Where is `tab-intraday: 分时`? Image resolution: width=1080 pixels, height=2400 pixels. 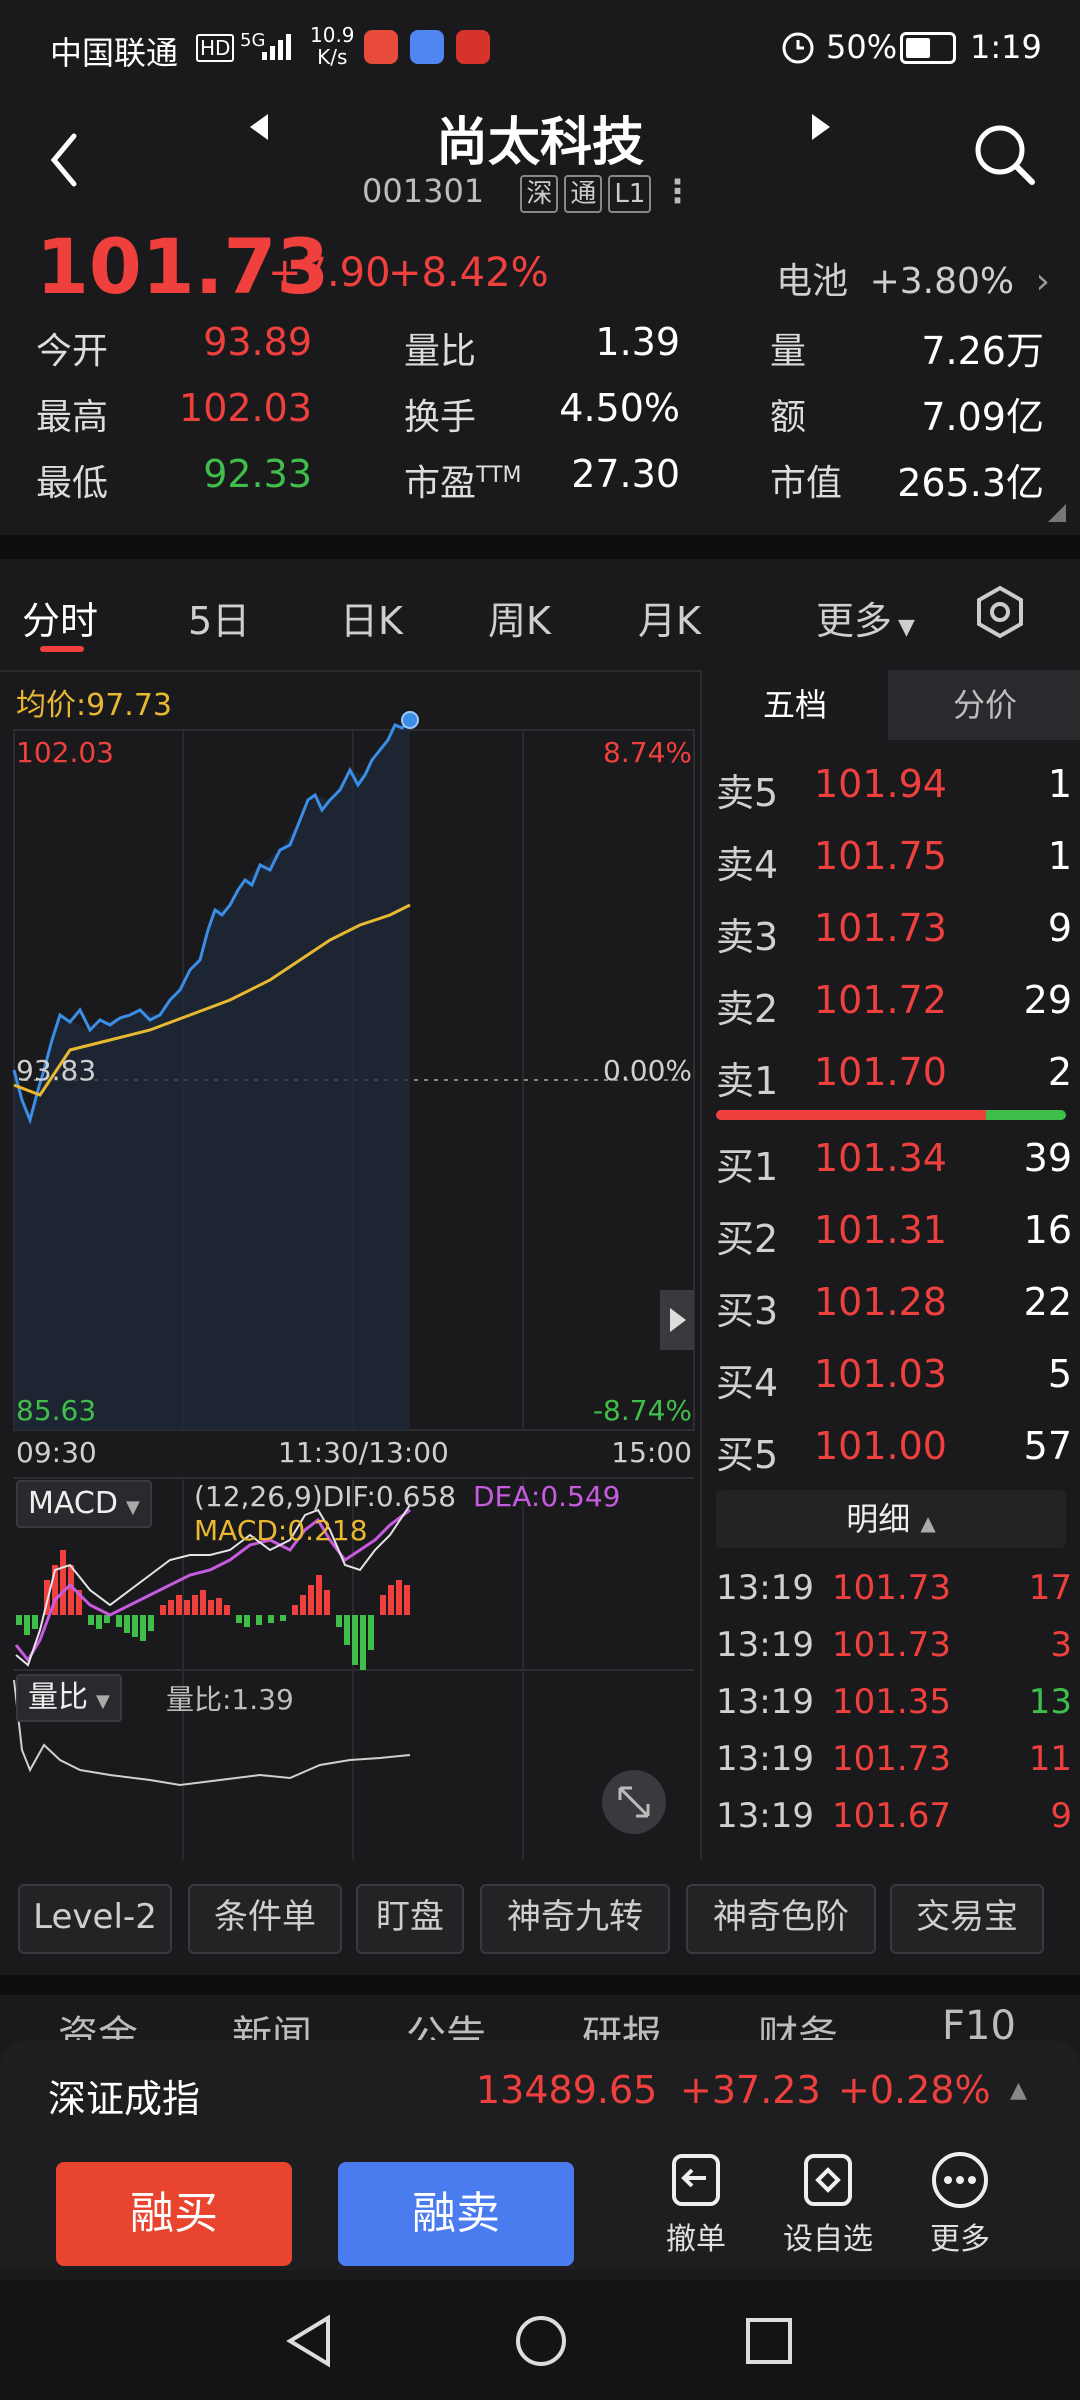
tab-intraday: 分时 is located at coordinates (60, 621).